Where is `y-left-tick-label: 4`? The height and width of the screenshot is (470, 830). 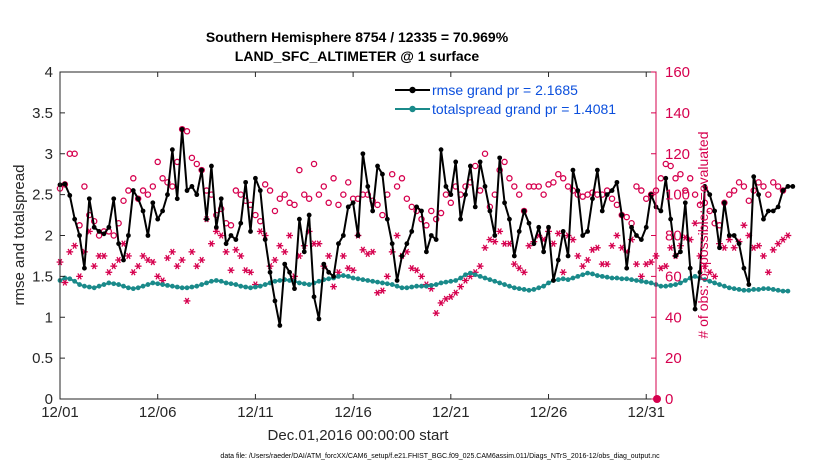 y-left-tick-label: 4 is located at coordinates (49, 72).